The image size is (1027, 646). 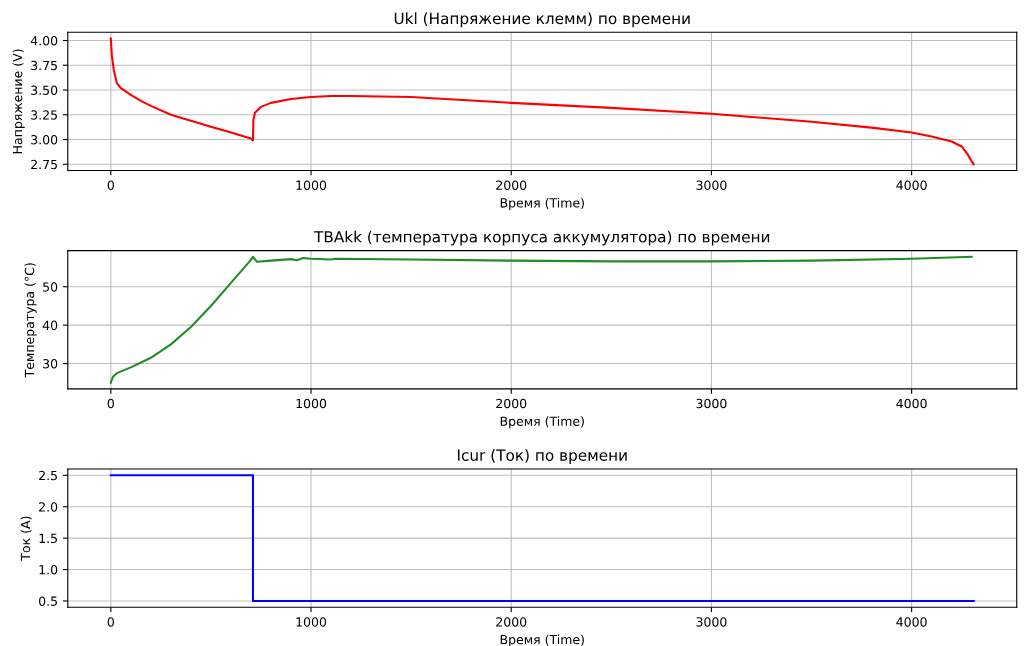 What do you see at coordinates (18, 101) in the screenshot?
I see `y-axis-title: Напряжение (V)` at bounding box center [18, 101].